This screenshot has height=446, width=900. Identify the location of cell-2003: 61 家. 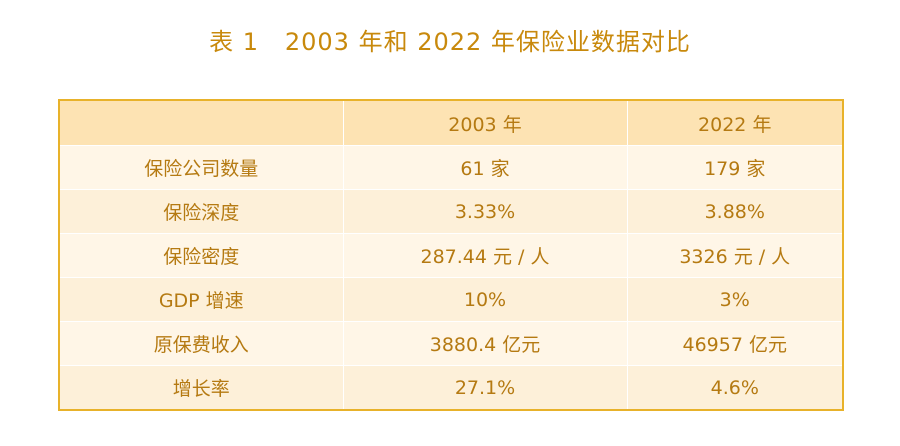
(485, 167).